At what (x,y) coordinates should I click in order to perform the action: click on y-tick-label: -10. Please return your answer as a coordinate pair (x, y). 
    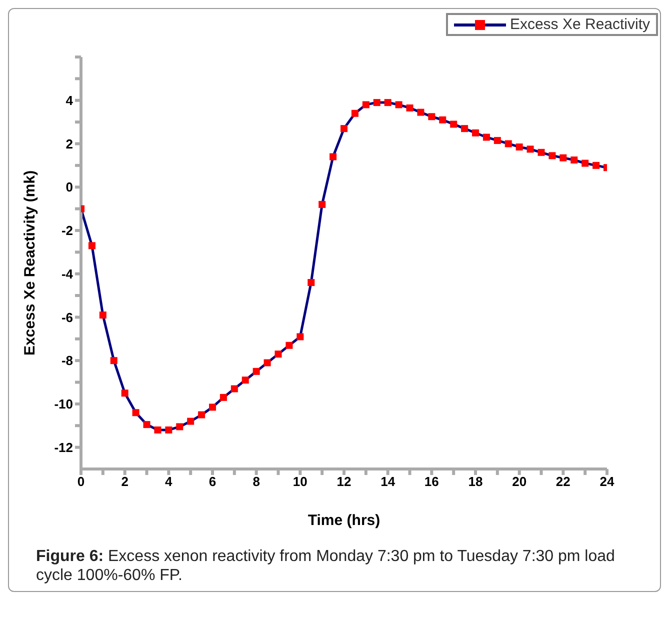
    Looking at the image, I should click on (63, 404).